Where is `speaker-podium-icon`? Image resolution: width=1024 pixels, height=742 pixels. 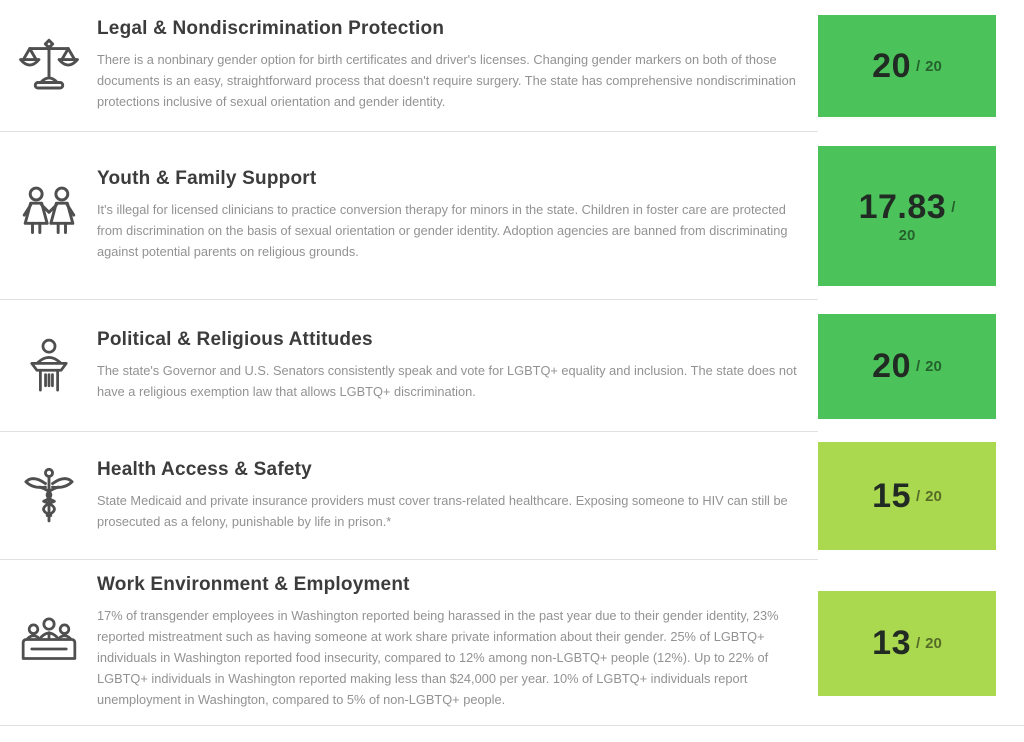 speaker-podium-icon is located at coordinates (48, 366).